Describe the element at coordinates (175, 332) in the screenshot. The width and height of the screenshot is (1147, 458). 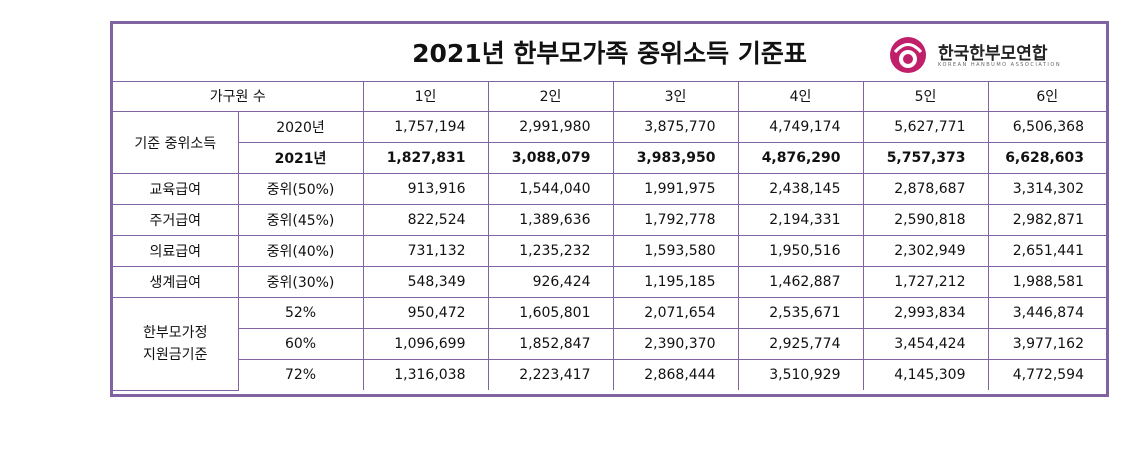
I see `single-parent-label-line1: 한부모가정` at that location.